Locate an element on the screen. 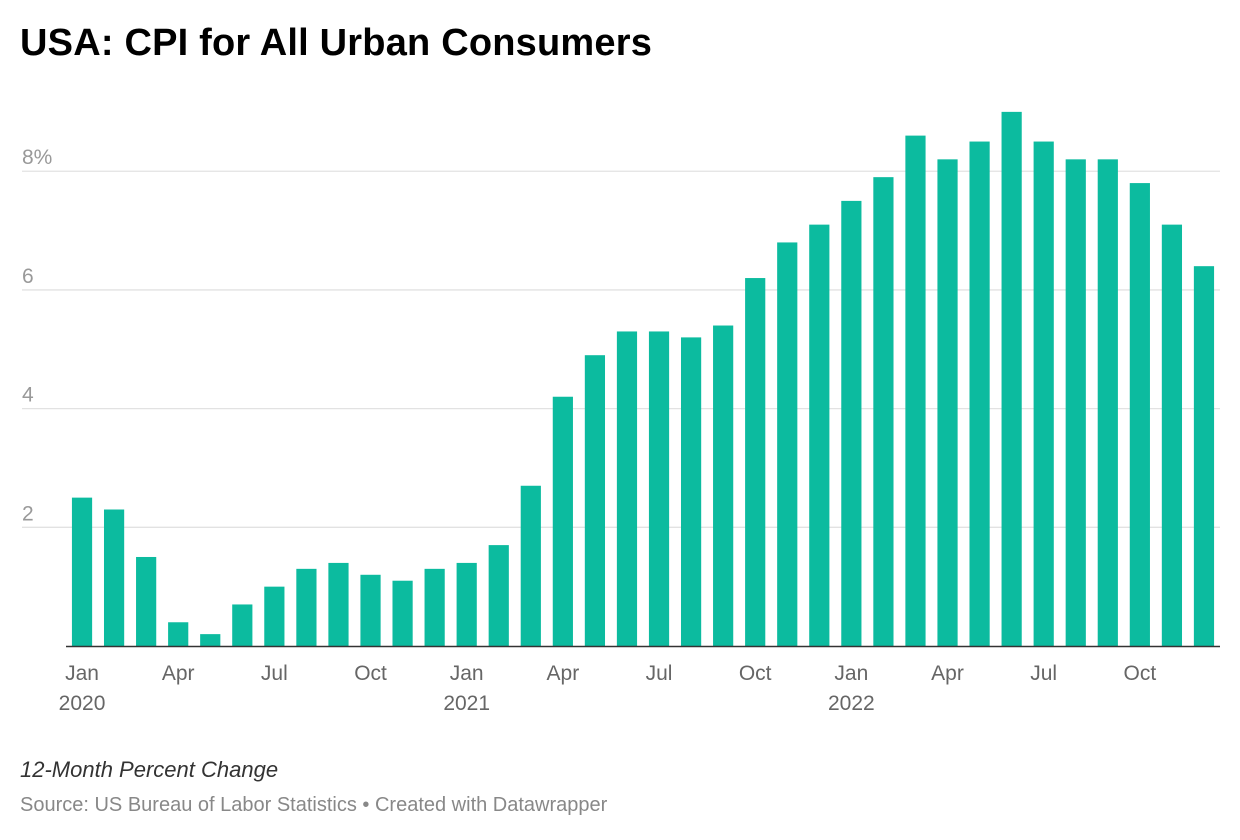 The width and height of the screenshot is (1240, 840). chart-subtitle-note: 12-Month Percent Change is located at coordinates (149, 769).